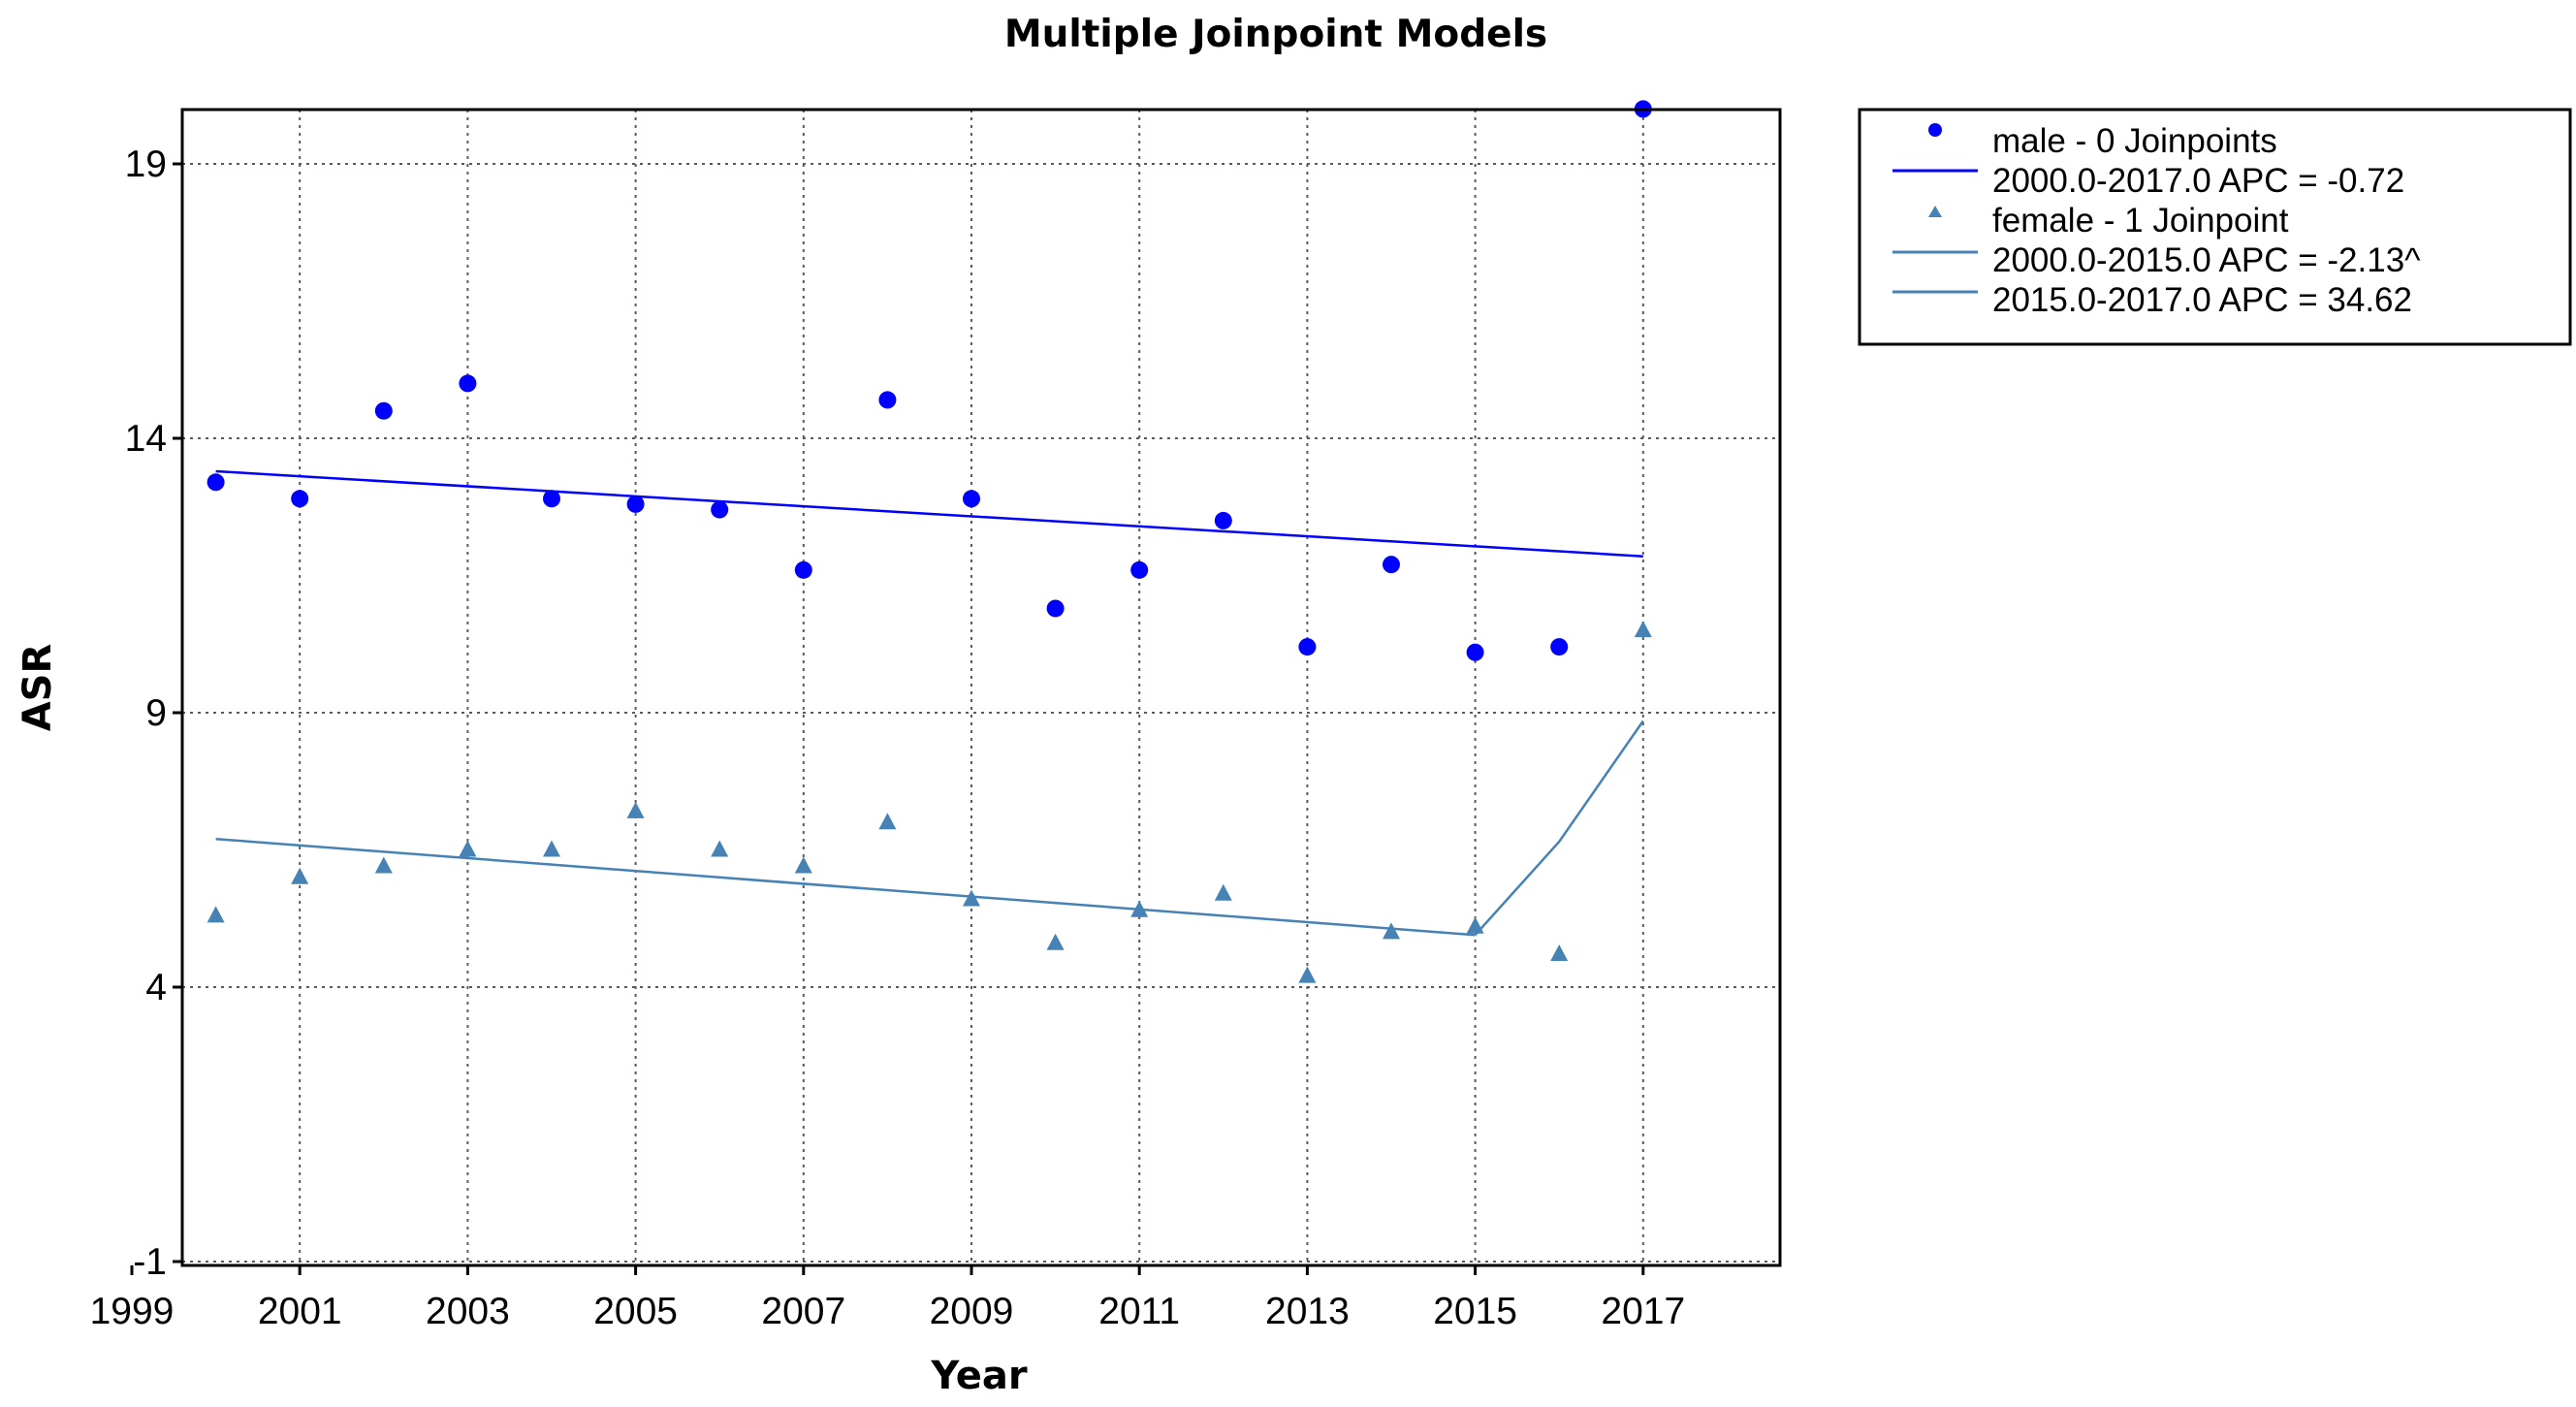  What do you see at coordinates (38, 688) in the screenshot?
I see `y-axis-label: ASR` at bounding box center [38, 688].